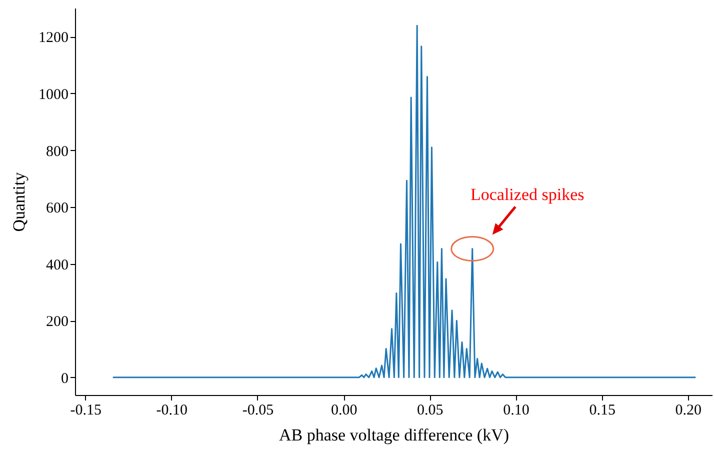 This screenshot has height=455, width=714. What do you see at coordinates (602, 410) in the screenshot?
I see `x-tick-label: 0.15` at bounding box center [602, 410].